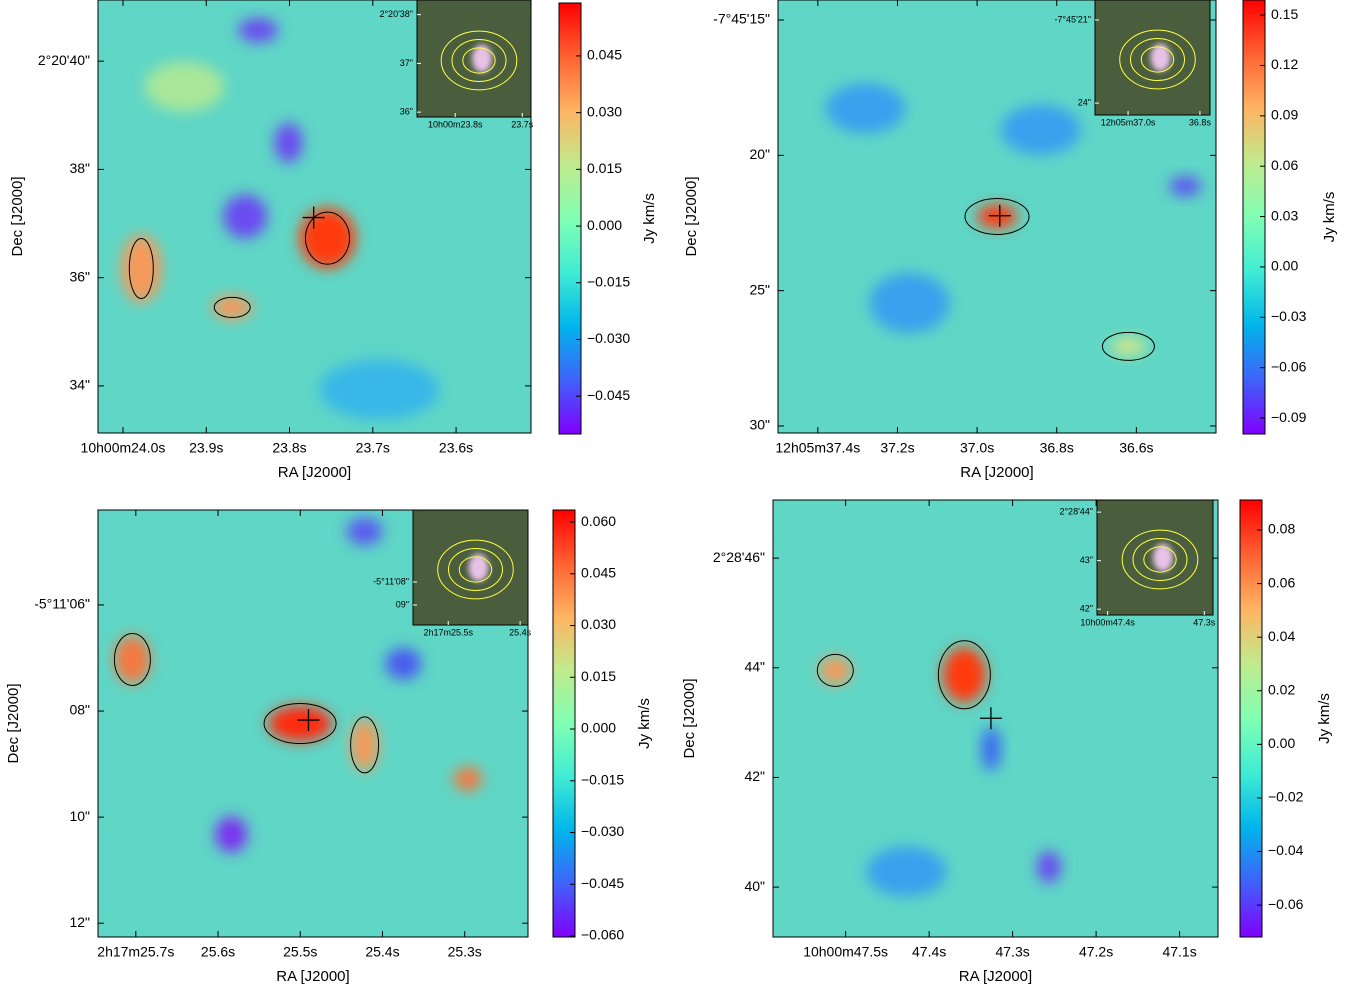 The height and width of the screenshot is (986, 1349). What do you see at coordinates (754, 666) in the screenshot?
I see `y-tick-label: 44"` at bounding box center [754, 666].